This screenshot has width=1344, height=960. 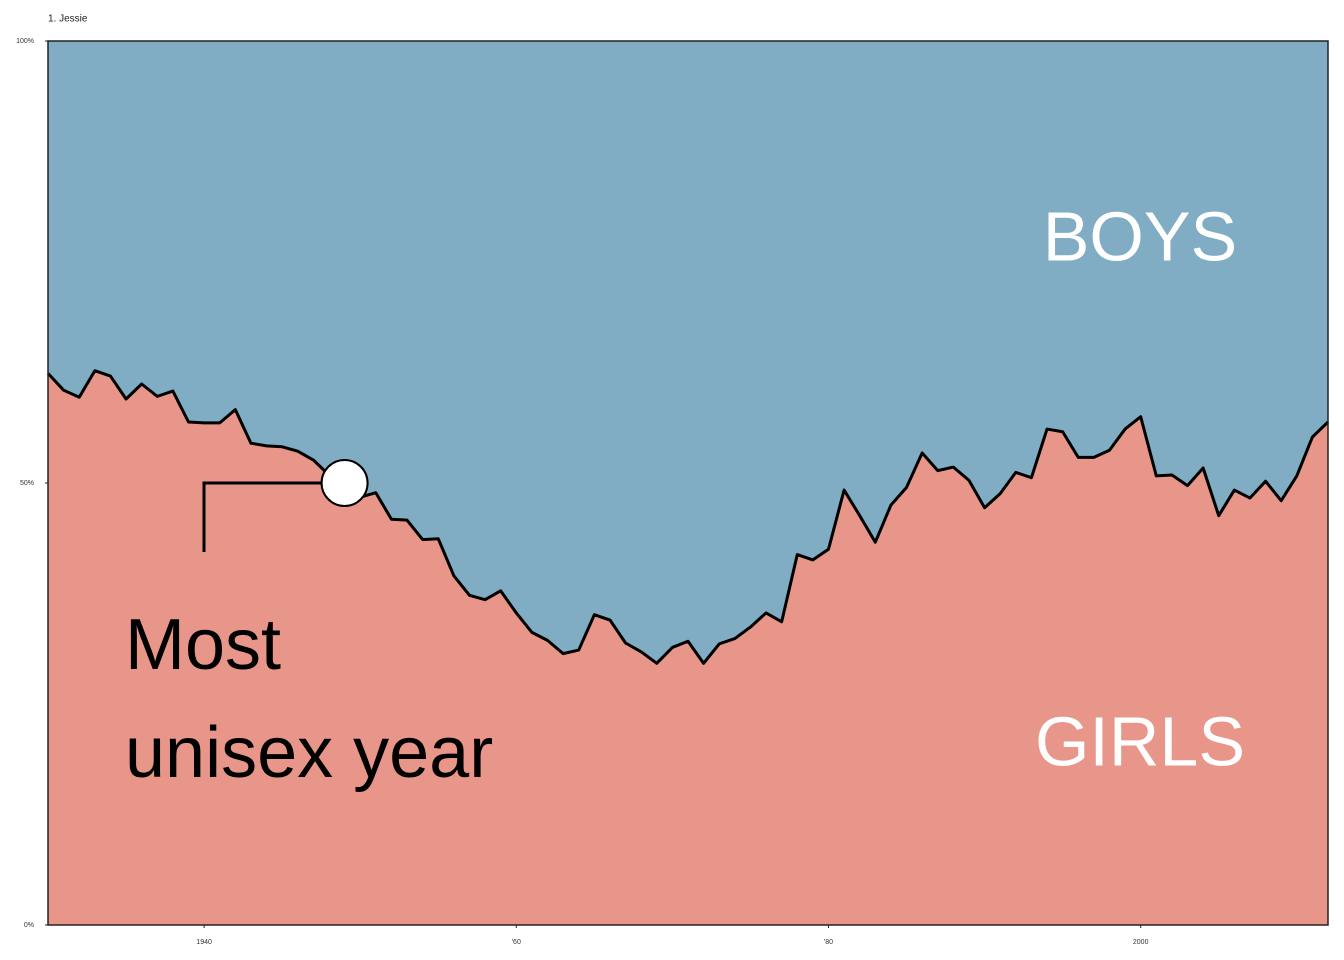 I want to click on annotation-marker, so click(x=344, y=483).